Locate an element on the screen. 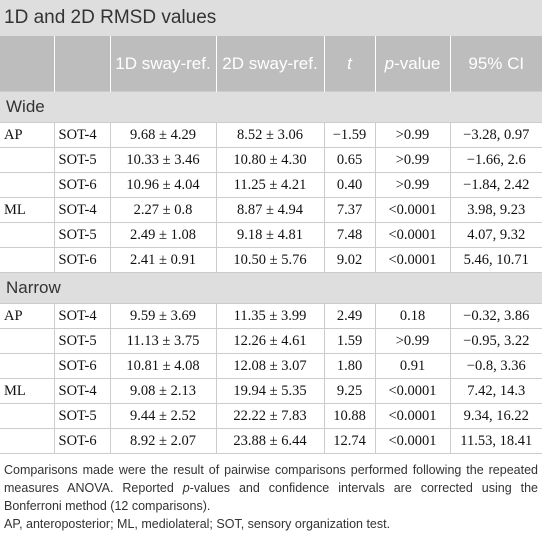  cell-t: −1.59 is located at coordinates (349, 135).